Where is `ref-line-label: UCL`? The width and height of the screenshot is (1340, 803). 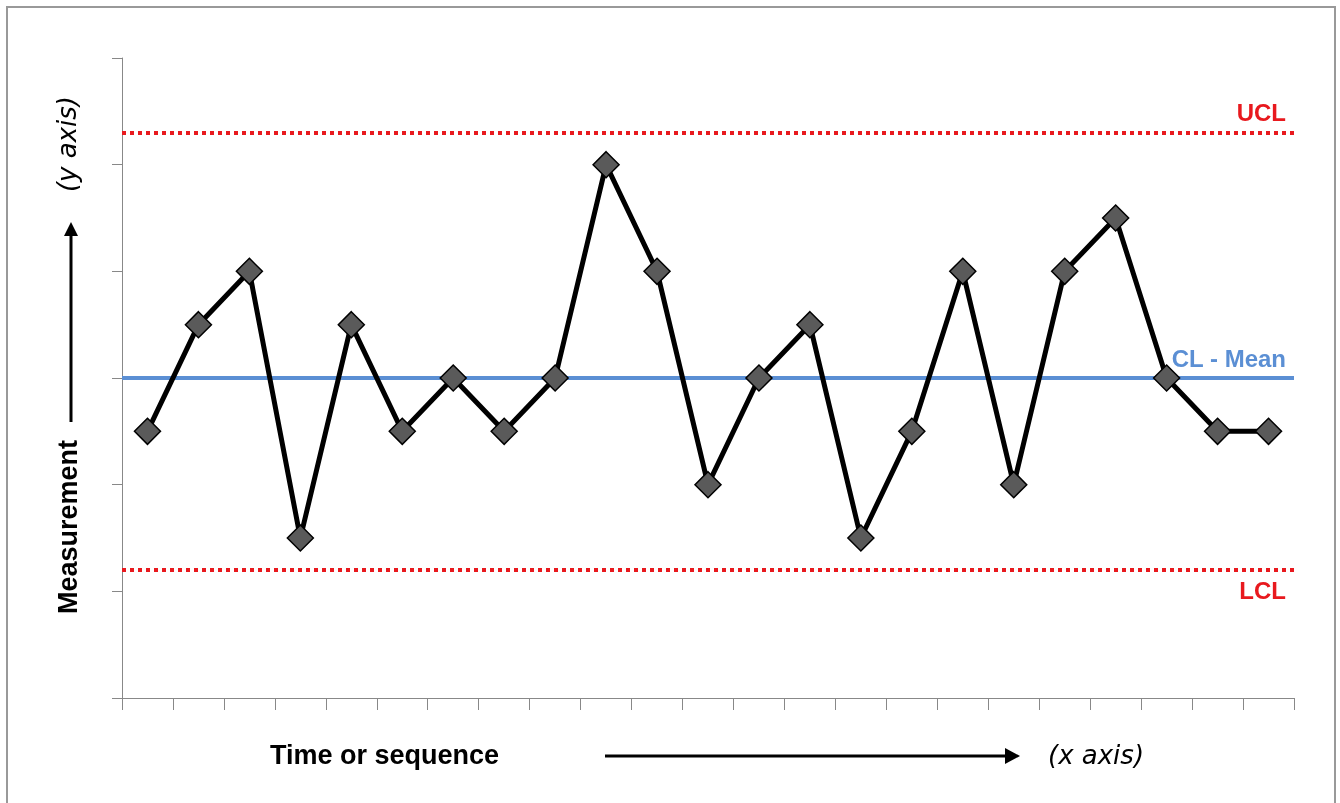
ref-line-label: UCL is located at coordinates (1261, 113).